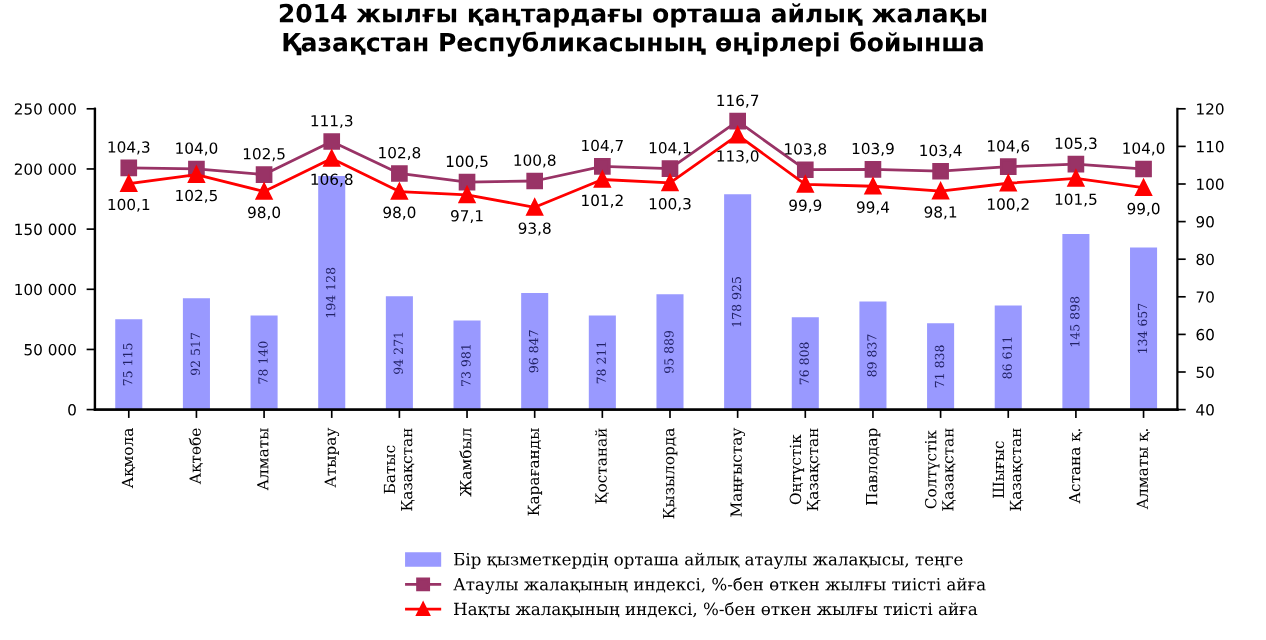 The image size is (1266, 640). Describe the element at coordinates (716, 610) in the screenshot. I see `legend-label: Нақты жалақының индексі, %-бен өткен жылғы тиісті айға` at that location.